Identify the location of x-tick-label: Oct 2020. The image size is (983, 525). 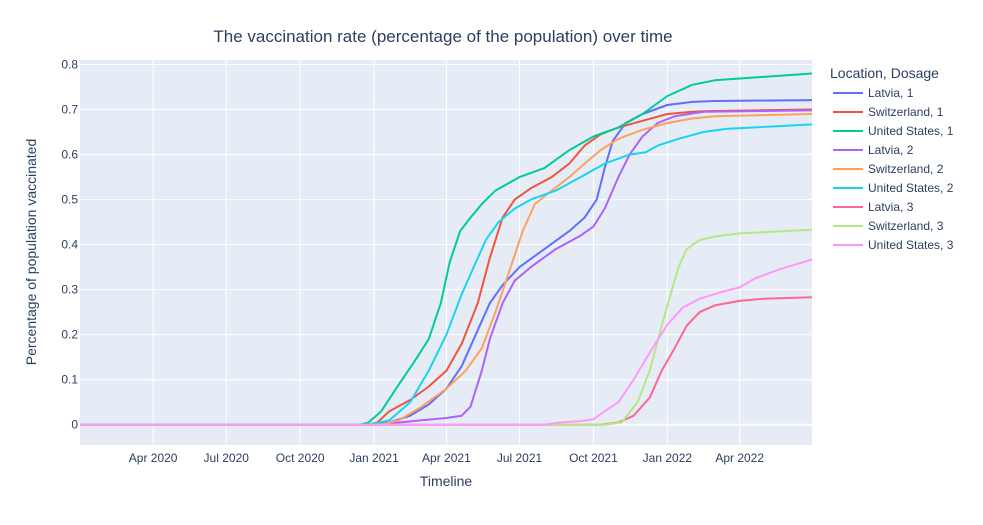
(300, 458).